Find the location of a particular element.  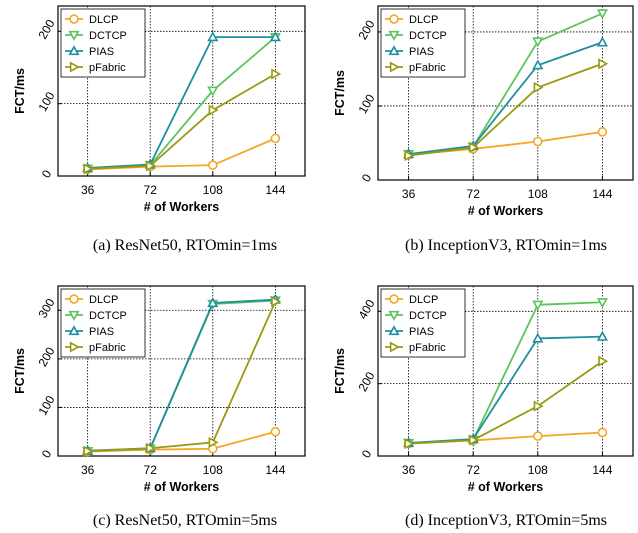

panel-caption: (c) ResNet50, RTOmin=5ms is located at coordinates (185, 520).